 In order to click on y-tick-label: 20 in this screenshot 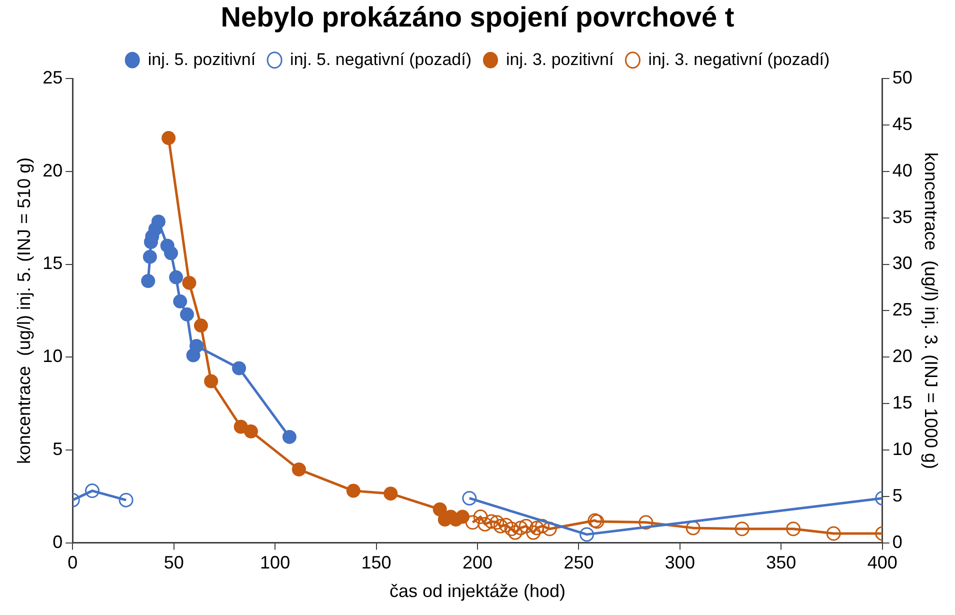, I will do `click(52, 170)`.